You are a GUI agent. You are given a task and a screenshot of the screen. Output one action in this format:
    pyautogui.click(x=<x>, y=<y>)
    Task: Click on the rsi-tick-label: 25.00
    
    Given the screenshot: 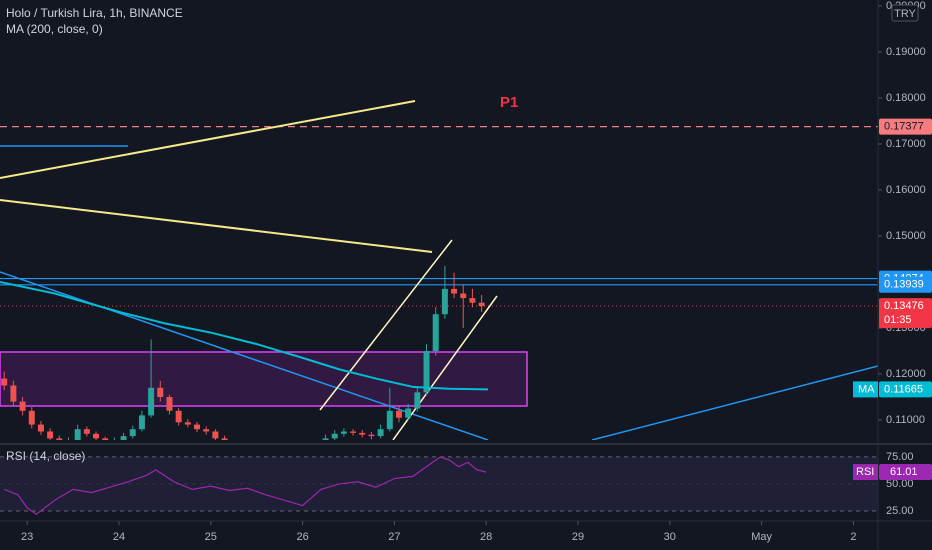 What is the action you would take?
    pyautogui.click(x=900, y=511)
    